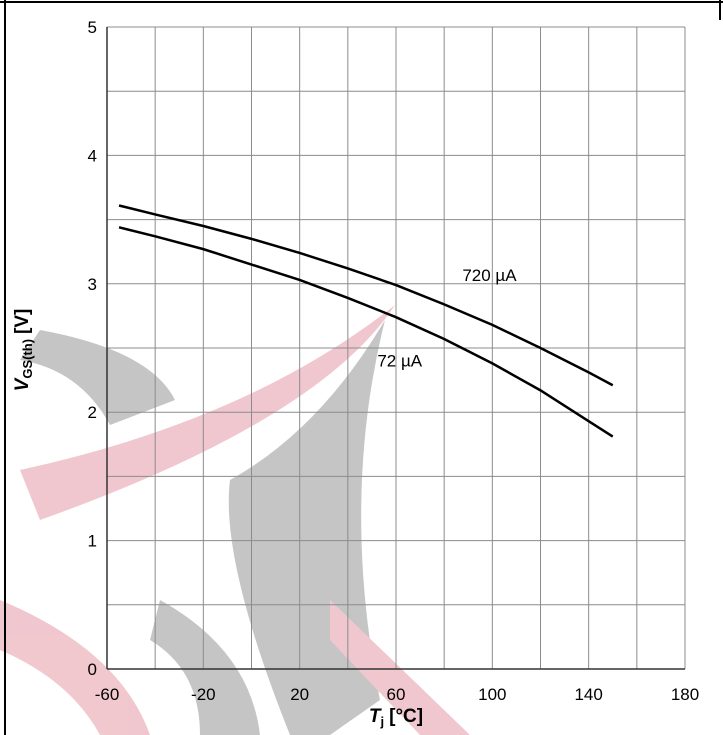 This screenshot has height=735, width=723. What do you see at coordinates (382, 721) in the screenshot?
I see `x-subscript: j` at bounding box center [382, 721].